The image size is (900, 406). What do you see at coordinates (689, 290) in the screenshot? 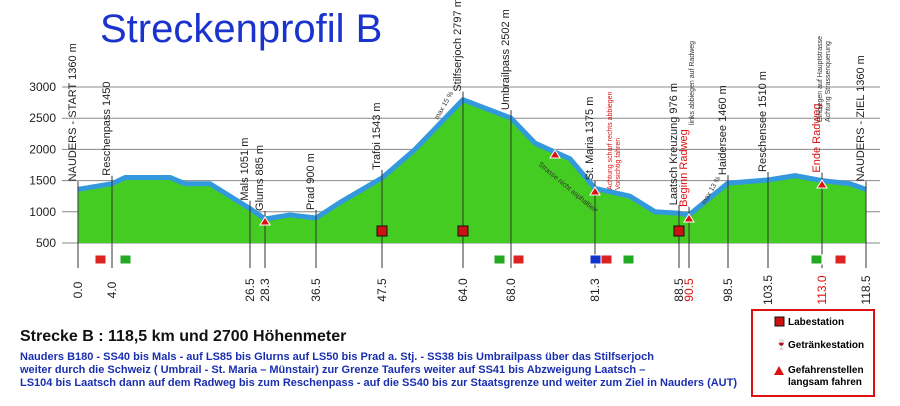
I see `x-tick-label: 90.5` at bounding box center [689, 290].